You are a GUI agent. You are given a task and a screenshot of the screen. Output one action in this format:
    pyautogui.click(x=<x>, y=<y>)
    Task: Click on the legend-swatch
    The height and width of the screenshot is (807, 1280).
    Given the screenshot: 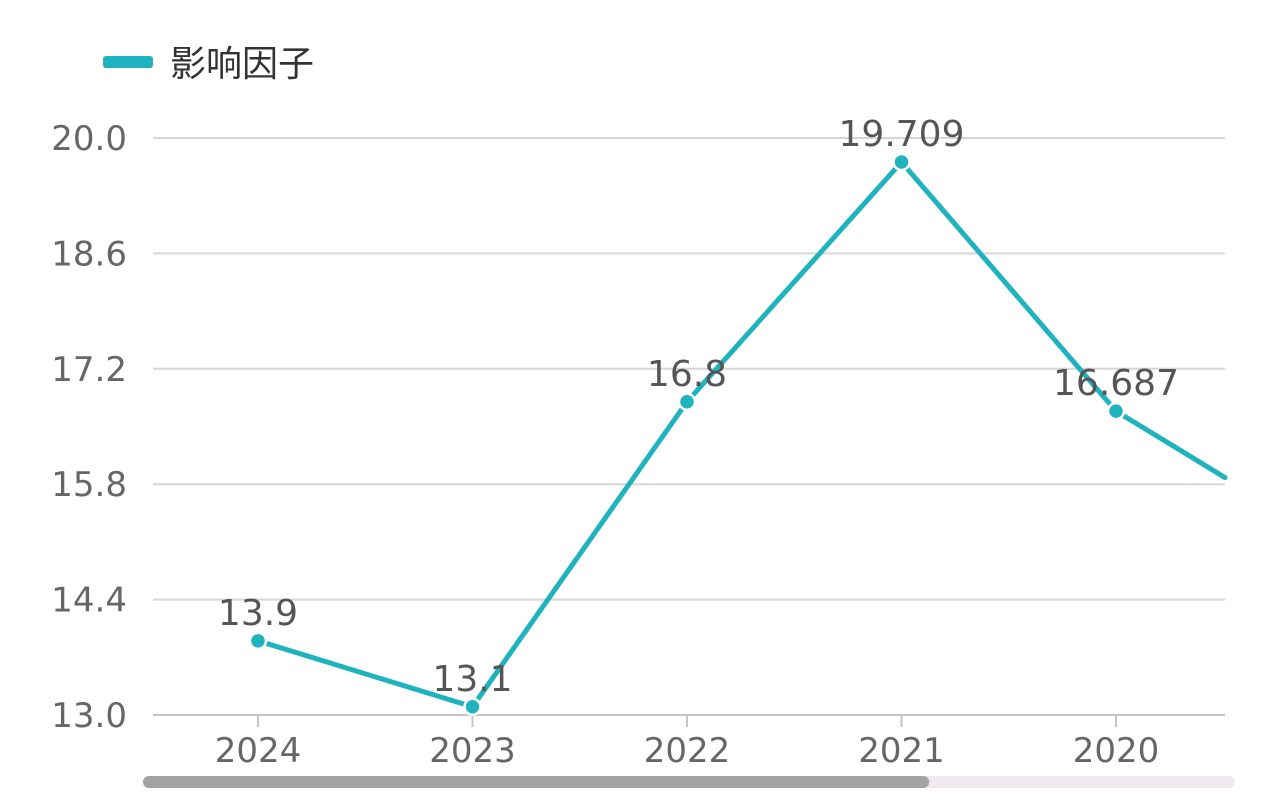 What is the action you would take?
    pyautogui.click(x=128, y=62)
    